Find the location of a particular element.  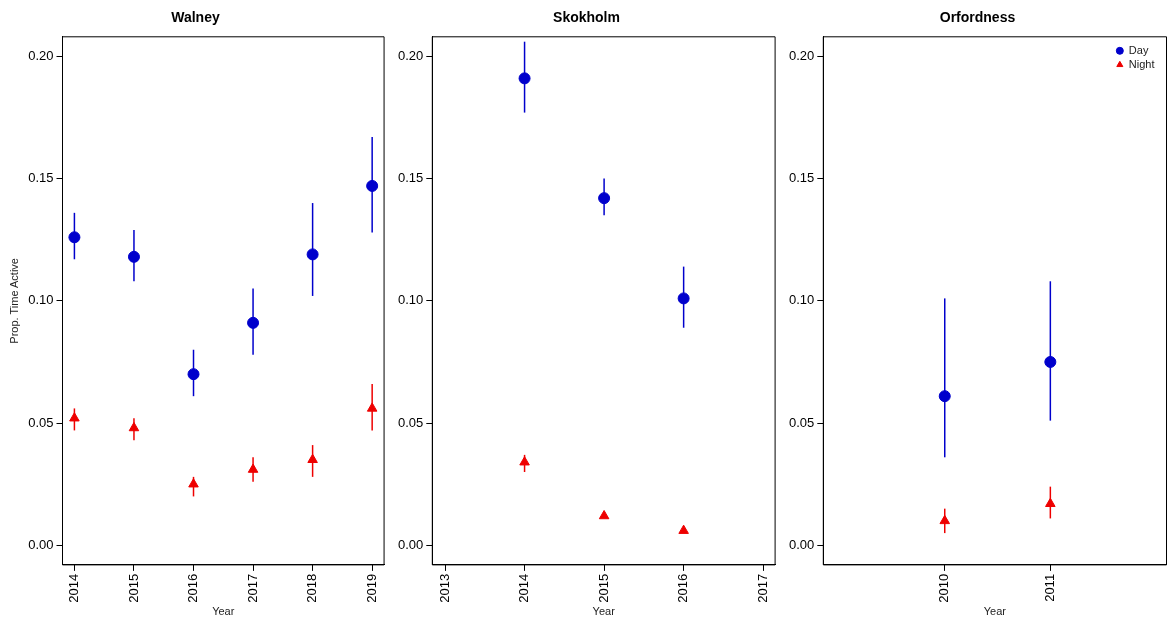

x-tick-label: 2018 is located at coordinates (312, 588).